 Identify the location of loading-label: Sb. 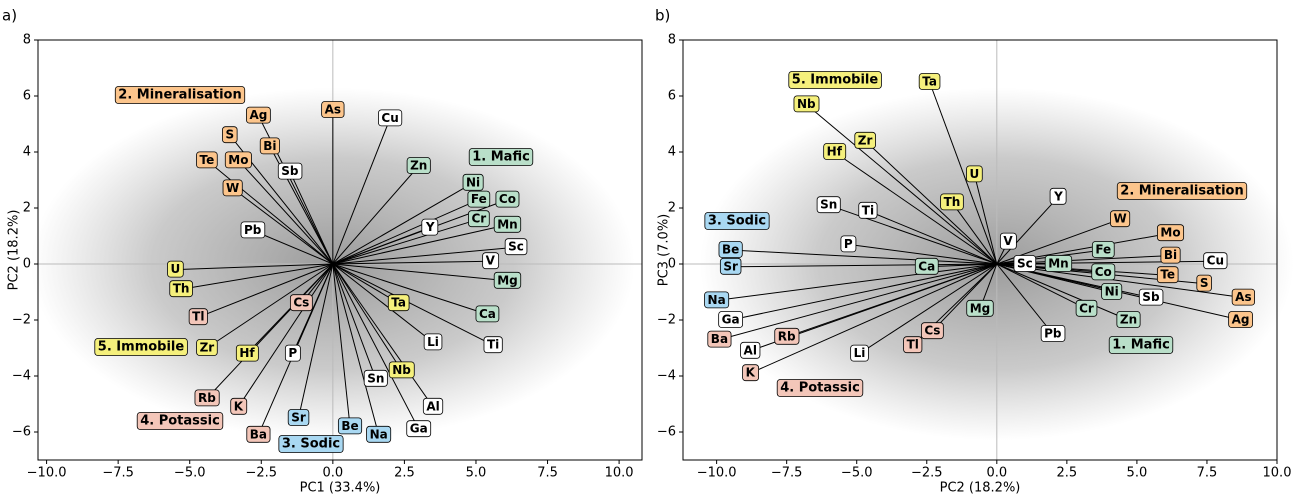
(290, 171).